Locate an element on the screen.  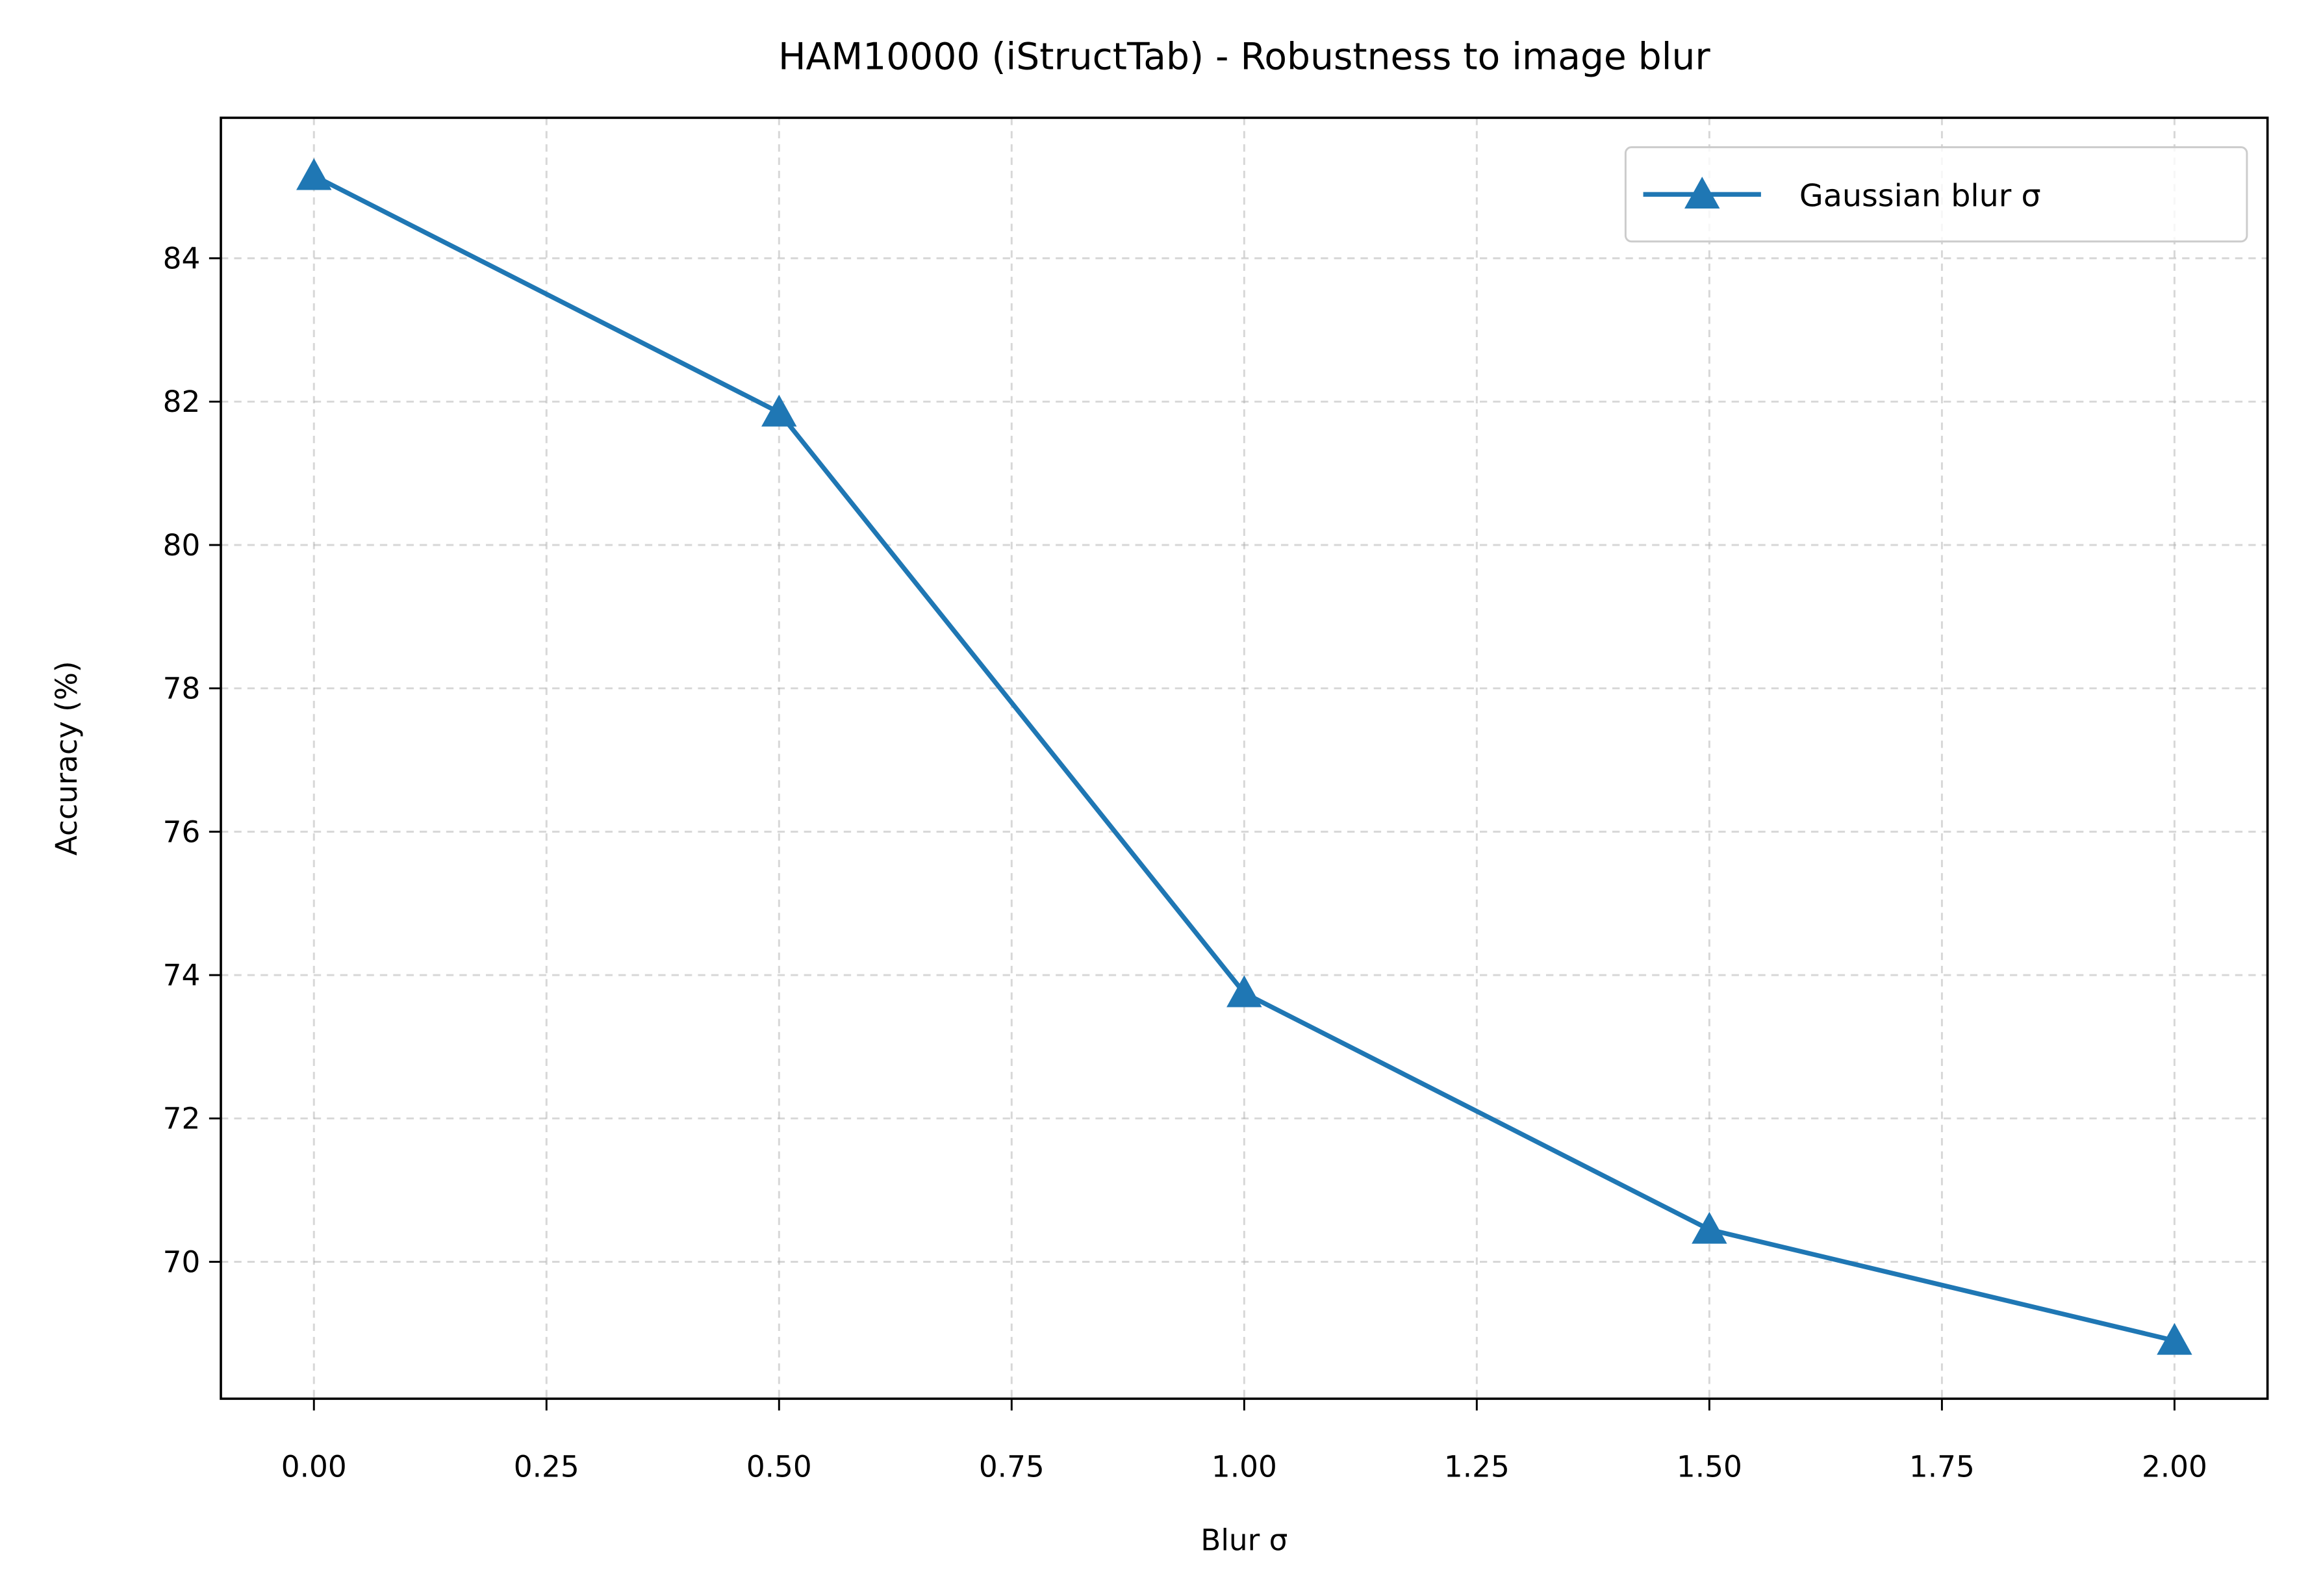
x-tick-label: 1.75 is located at coordinates (1942, 1466).